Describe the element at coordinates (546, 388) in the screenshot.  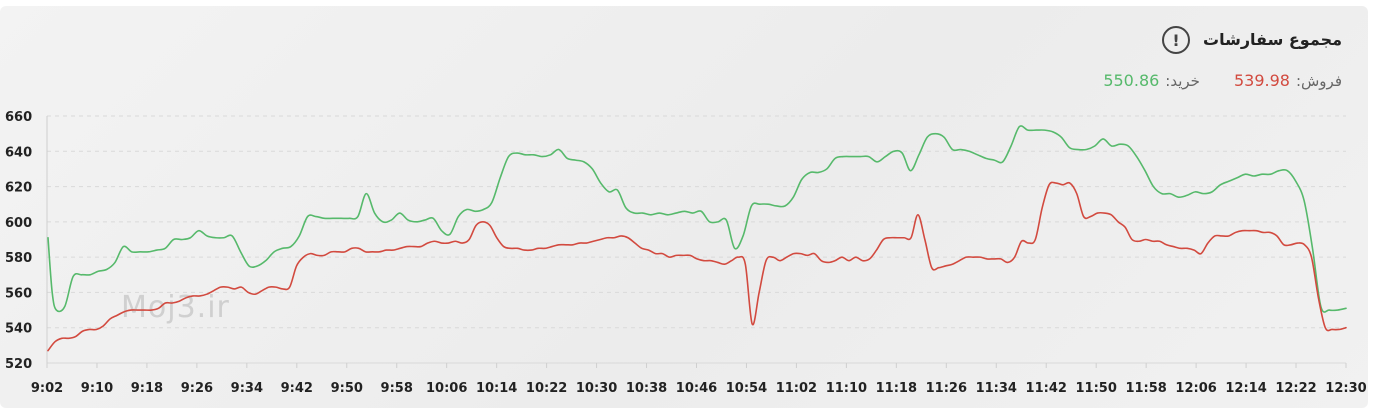
I see `x-tick-label: 10:22` at that location.